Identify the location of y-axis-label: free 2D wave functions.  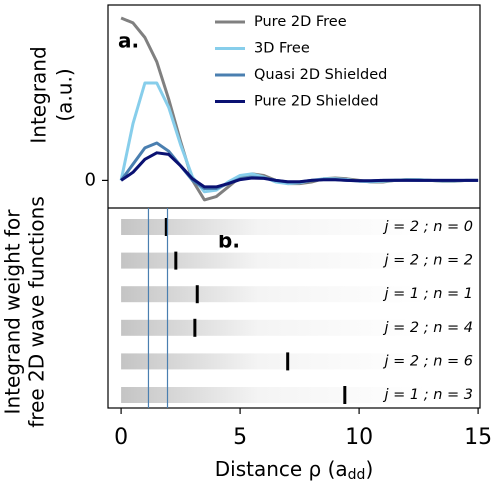
(37, 312).